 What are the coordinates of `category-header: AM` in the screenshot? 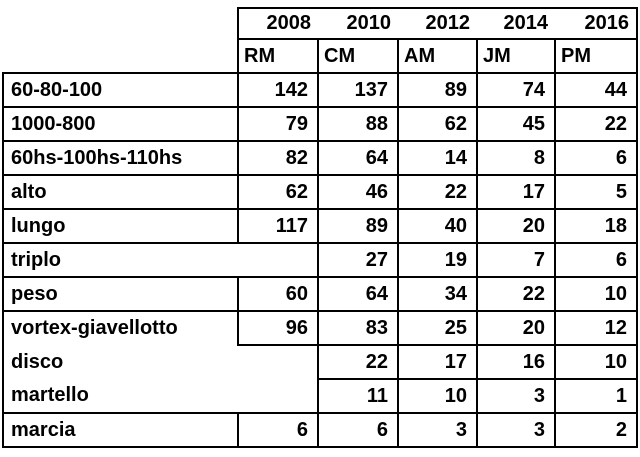 It's located at (437, 56).